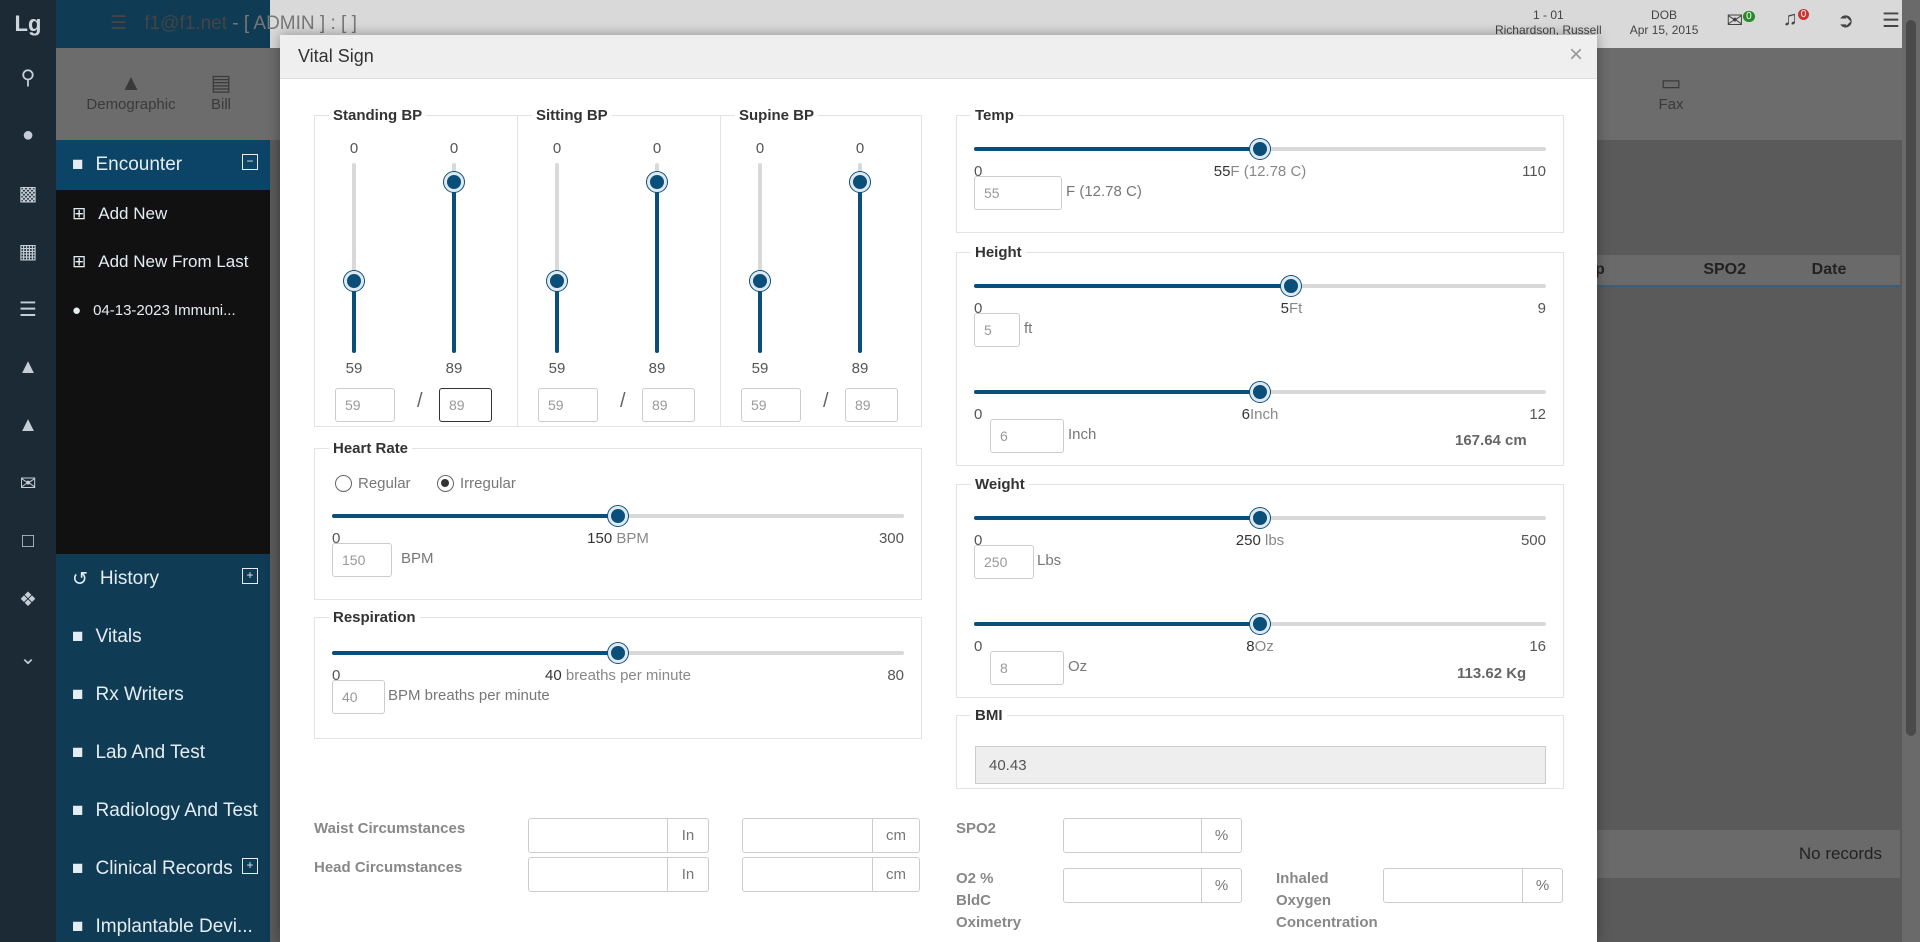  Describe the element at coordinates (139, 752) in the screenshot. I see `nav-lab-and-test: ■ Lab And Test` at that location.